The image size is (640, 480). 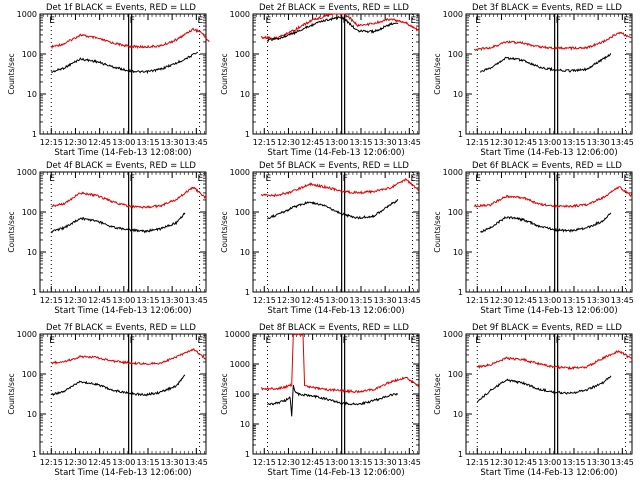 What do you see at coordinates (547, 166) in the screenshot?
I see `chart-title: Det 6f BLACK = Events, RED = LLD` at bounding box center [547, 166].